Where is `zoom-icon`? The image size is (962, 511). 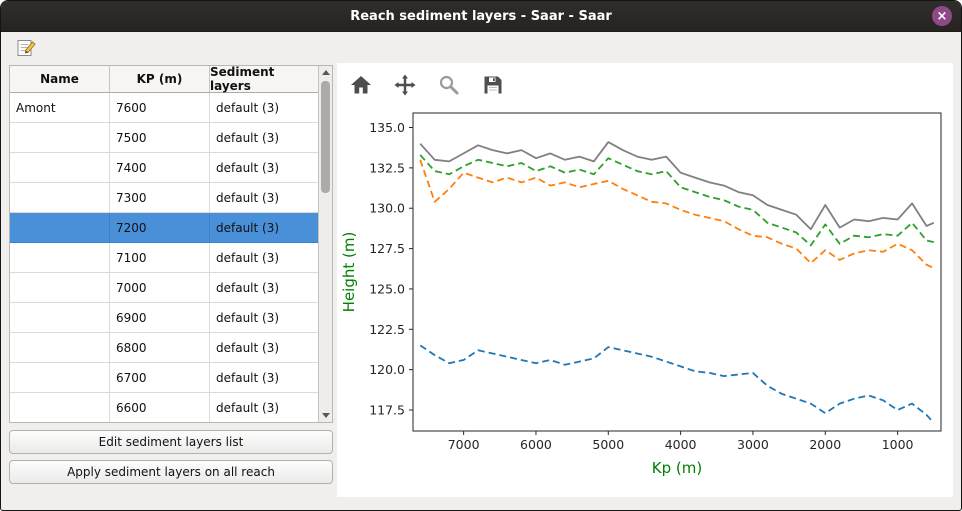
zoom-icon is located at coordinates (449, 85).